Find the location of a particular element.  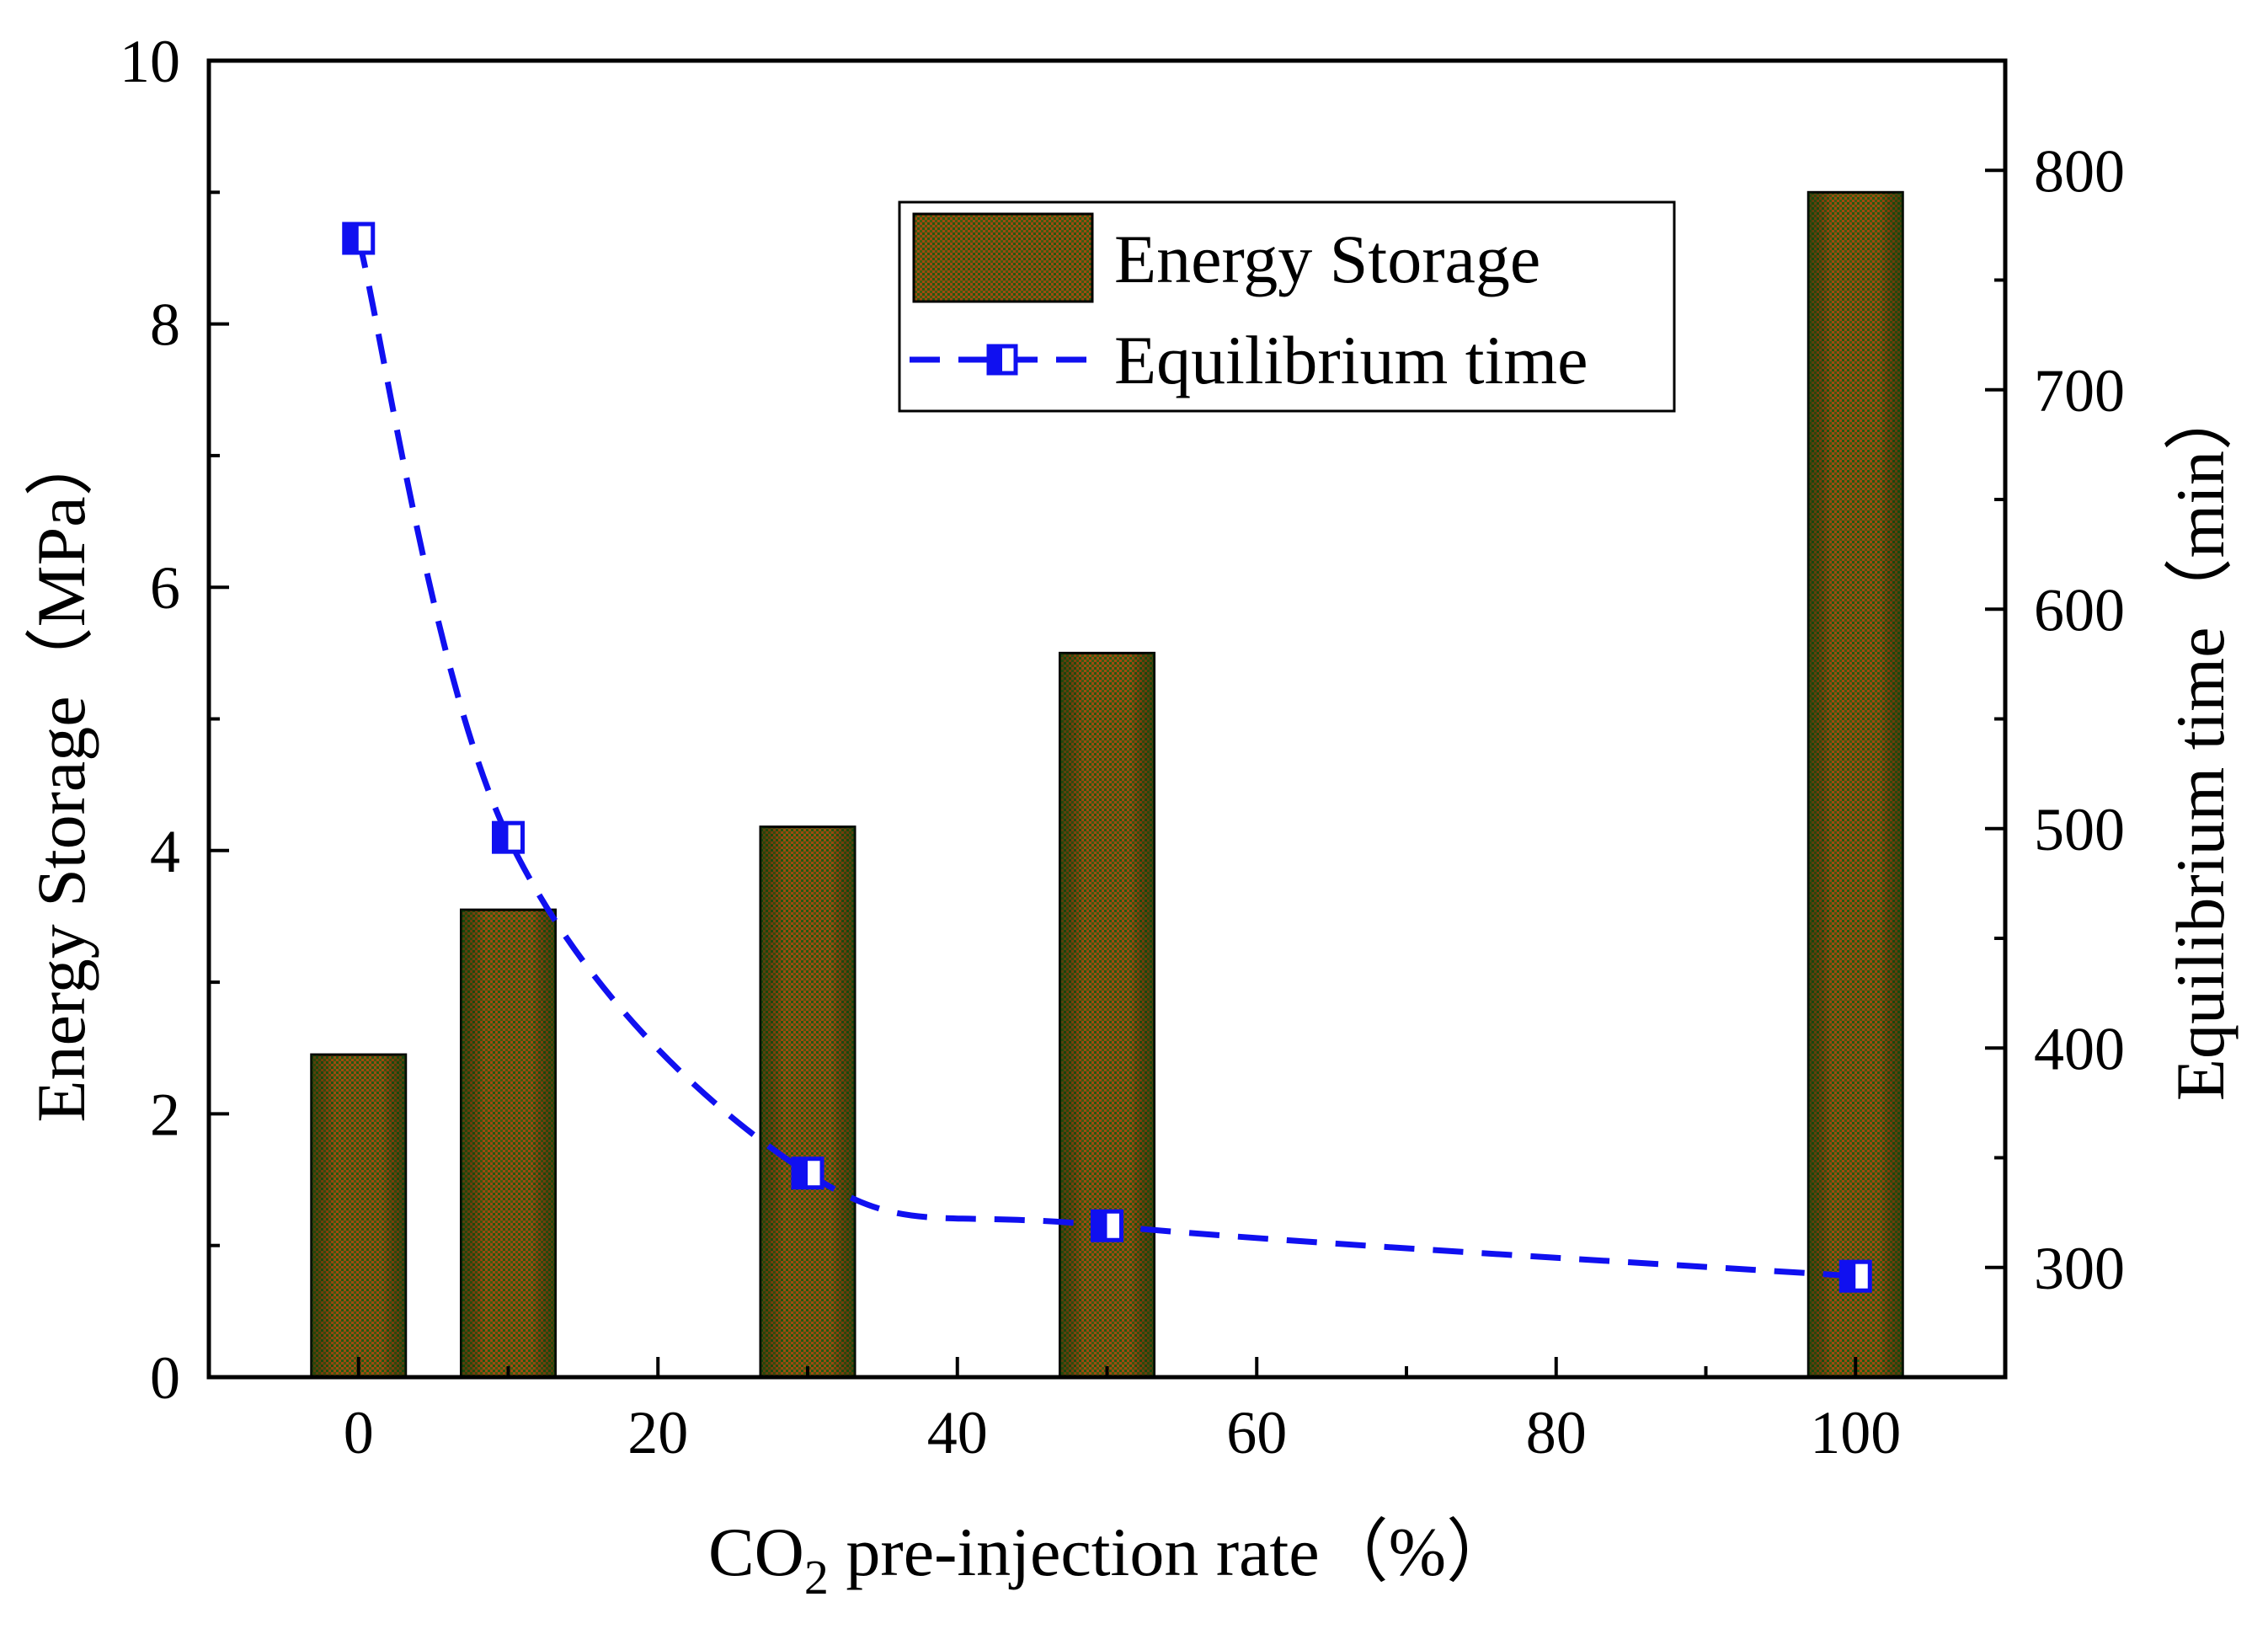

y-left-tick-label: 6 is located at coordinates (165, 588).